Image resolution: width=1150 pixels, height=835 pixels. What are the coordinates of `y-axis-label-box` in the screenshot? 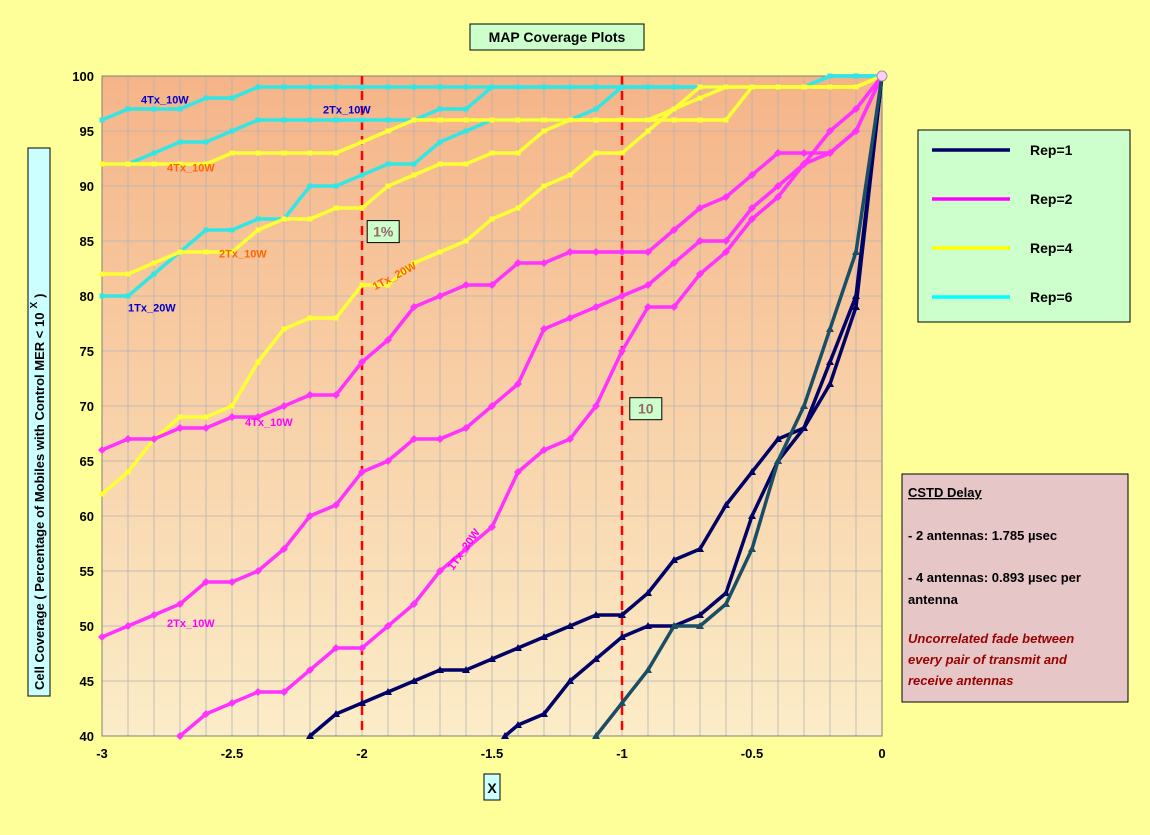 It's located at (39, 422).